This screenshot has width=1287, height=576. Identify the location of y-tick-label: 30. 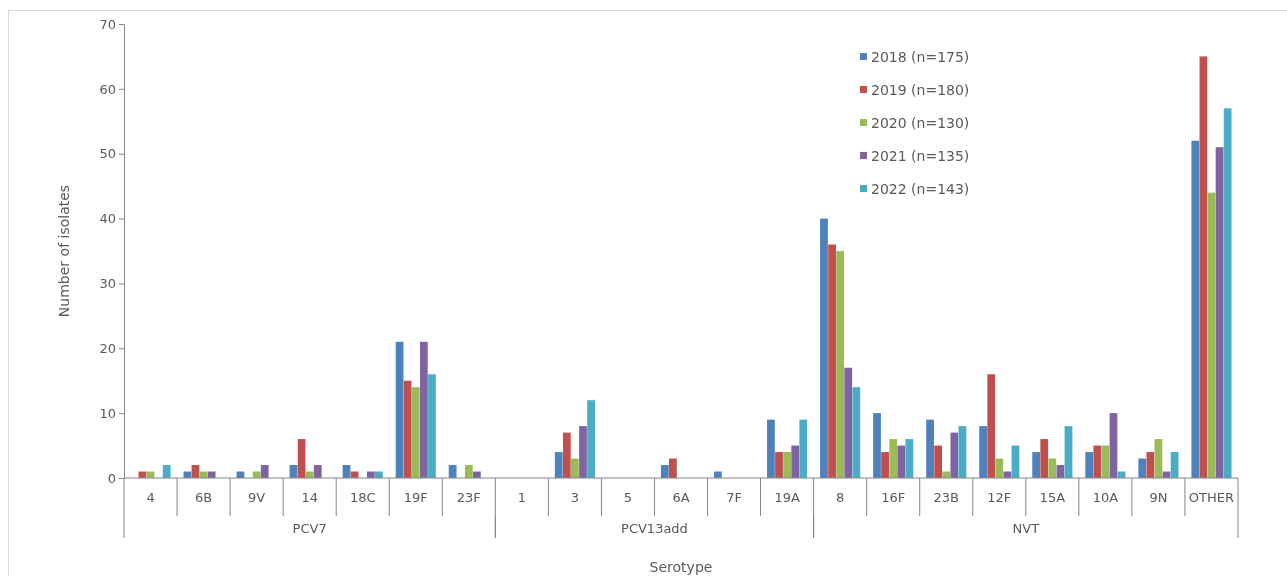
(107, 284).